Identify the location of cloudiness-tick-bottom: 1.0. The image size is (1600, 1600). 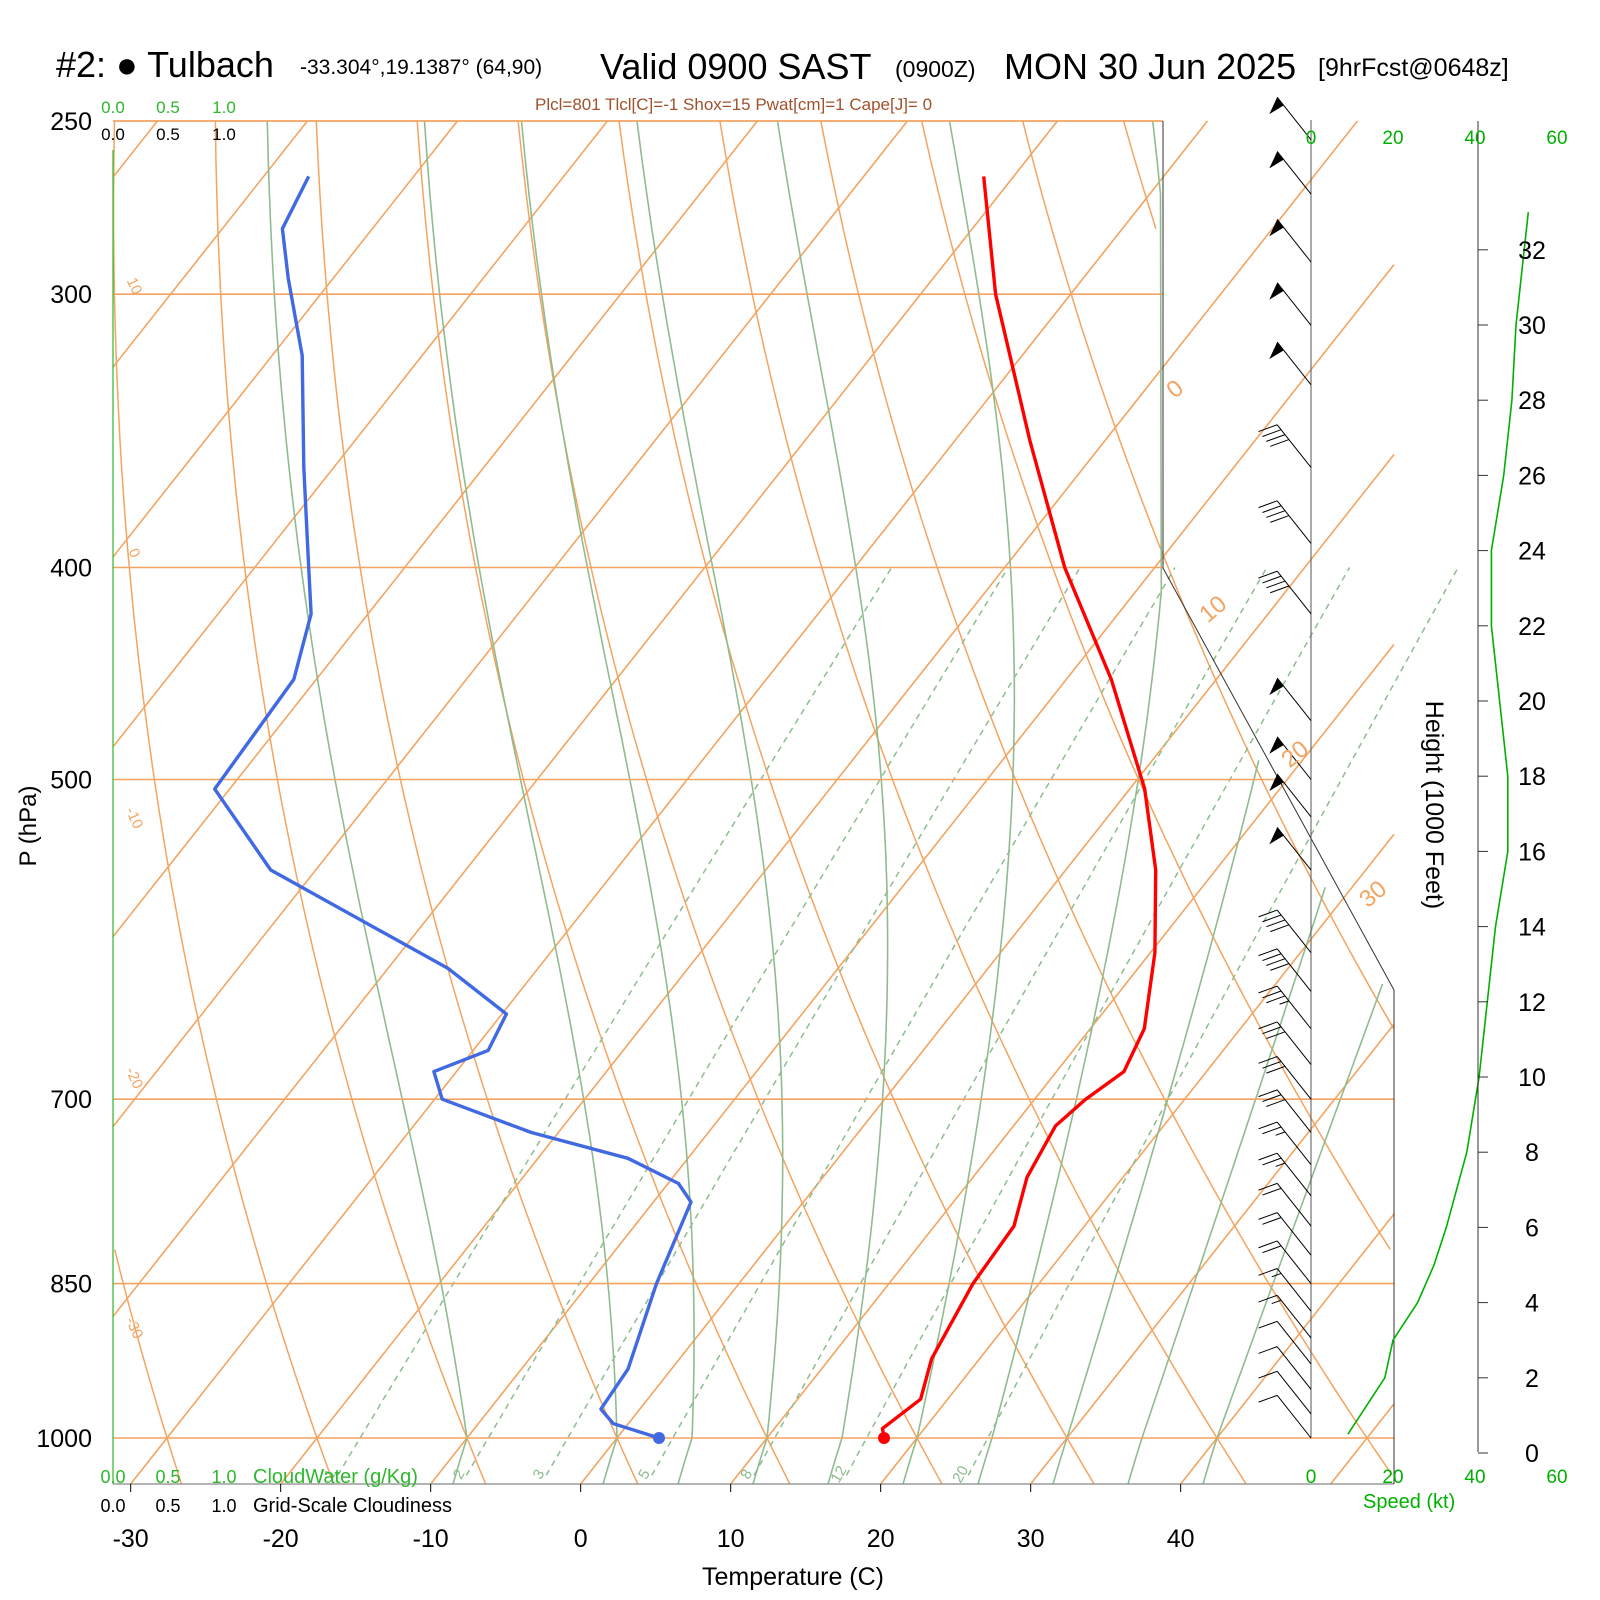
(223, 1506).